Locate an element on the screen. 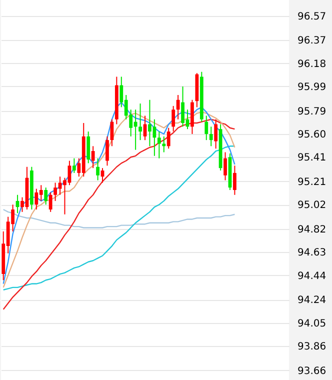 The image size is (332, 380). y-tick-label: 94.82 is located at coordinates (312, 230).